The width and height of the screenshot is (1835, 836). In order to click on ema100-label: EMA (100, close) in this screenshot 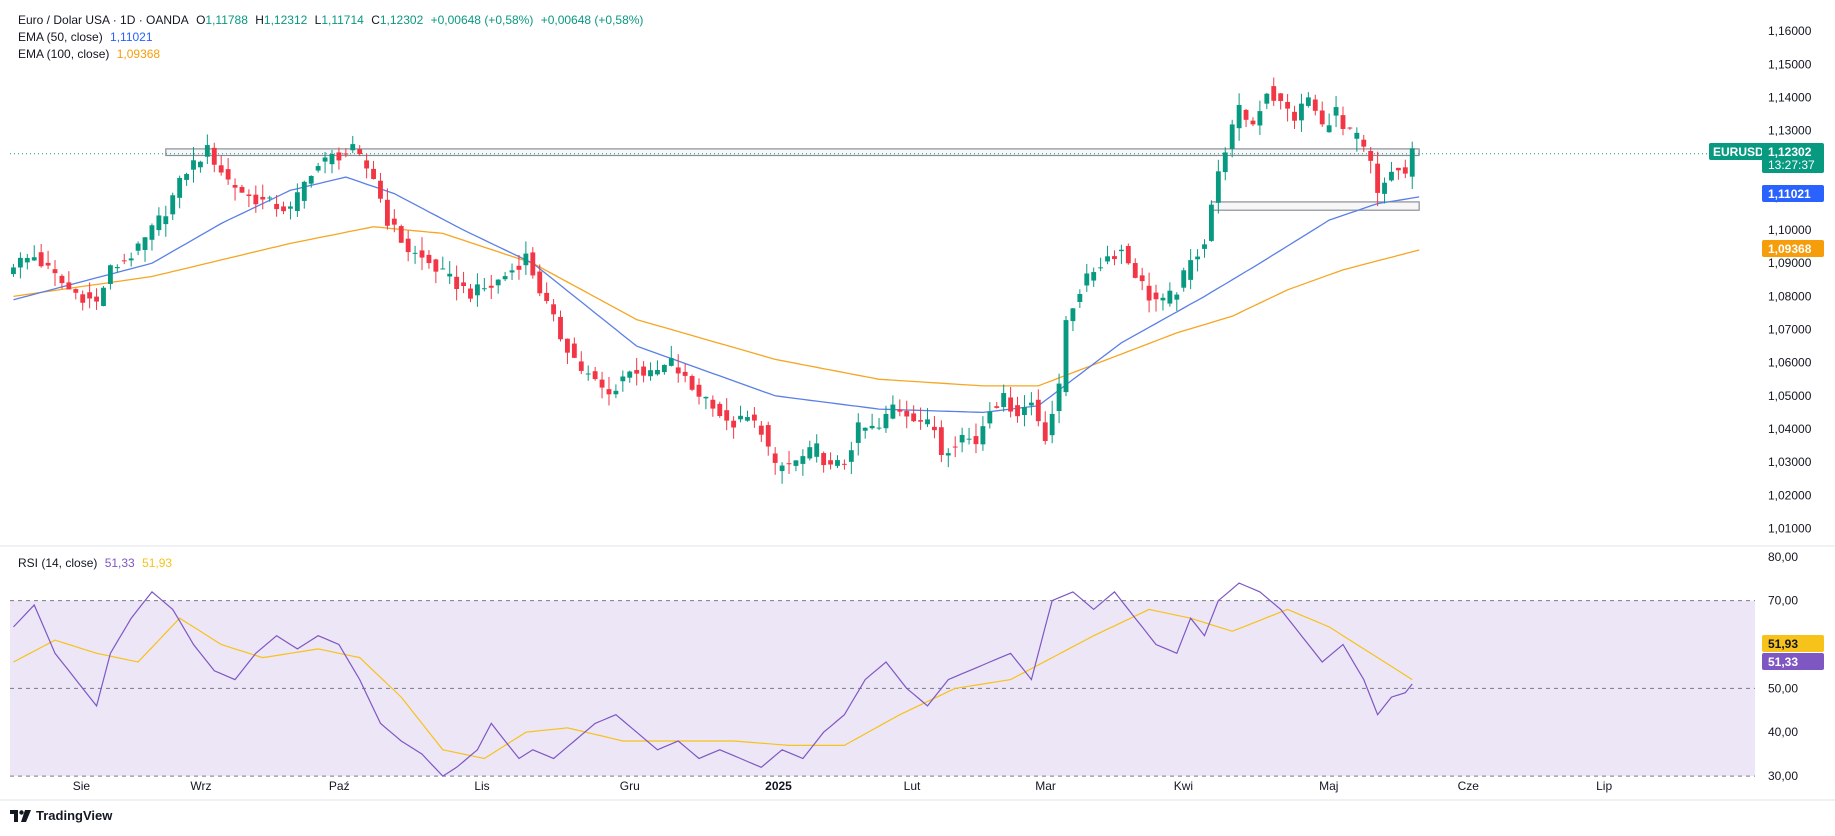, I will do `click(64, 54)`.